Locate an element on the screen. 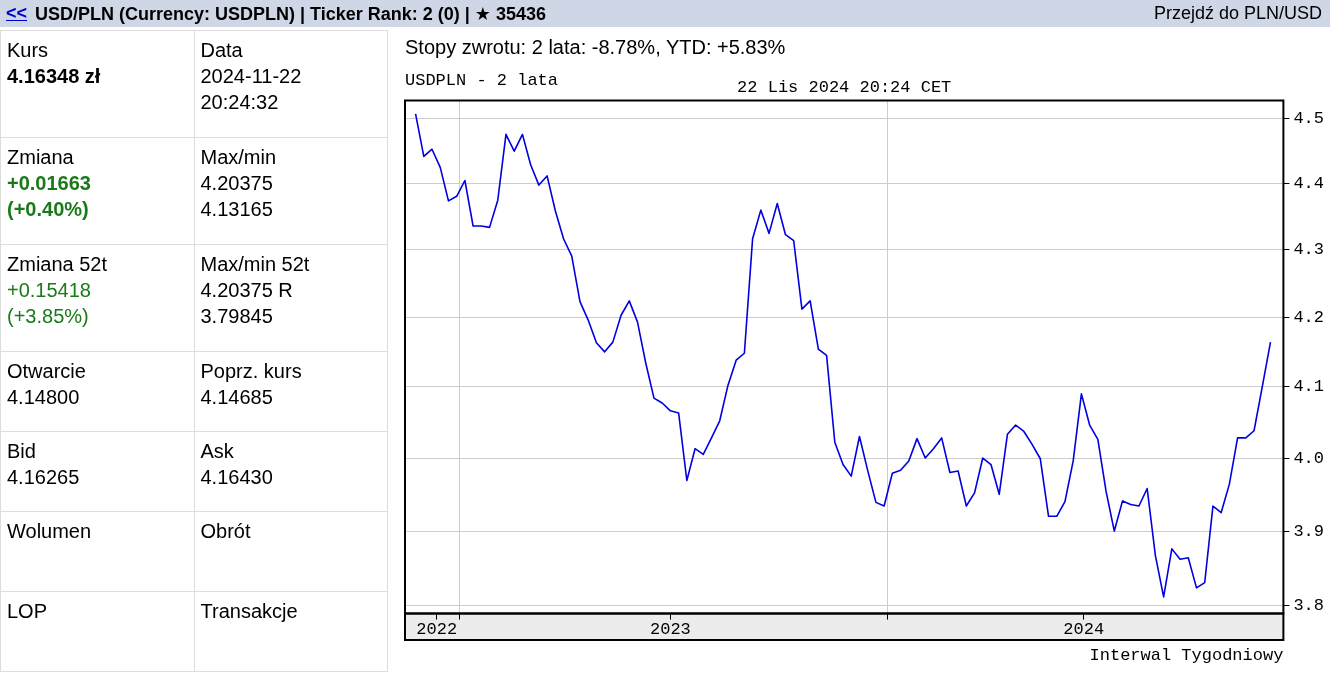 This screenshot has width=1330, height=674. chart-title: USDPLN - 2 lata is located at coordinates (482, 80).